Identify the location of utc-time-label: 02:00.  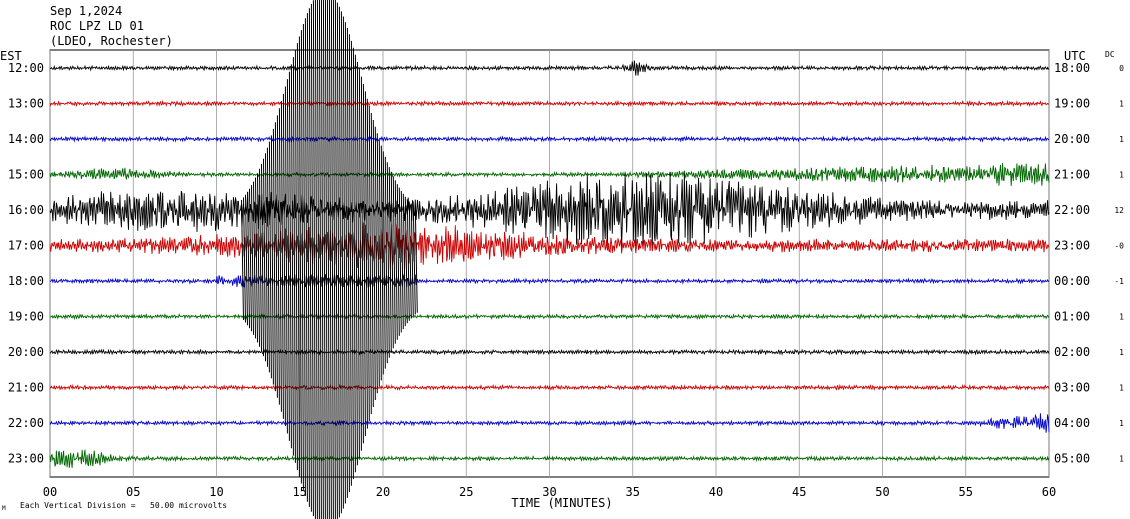
(1072, 352).